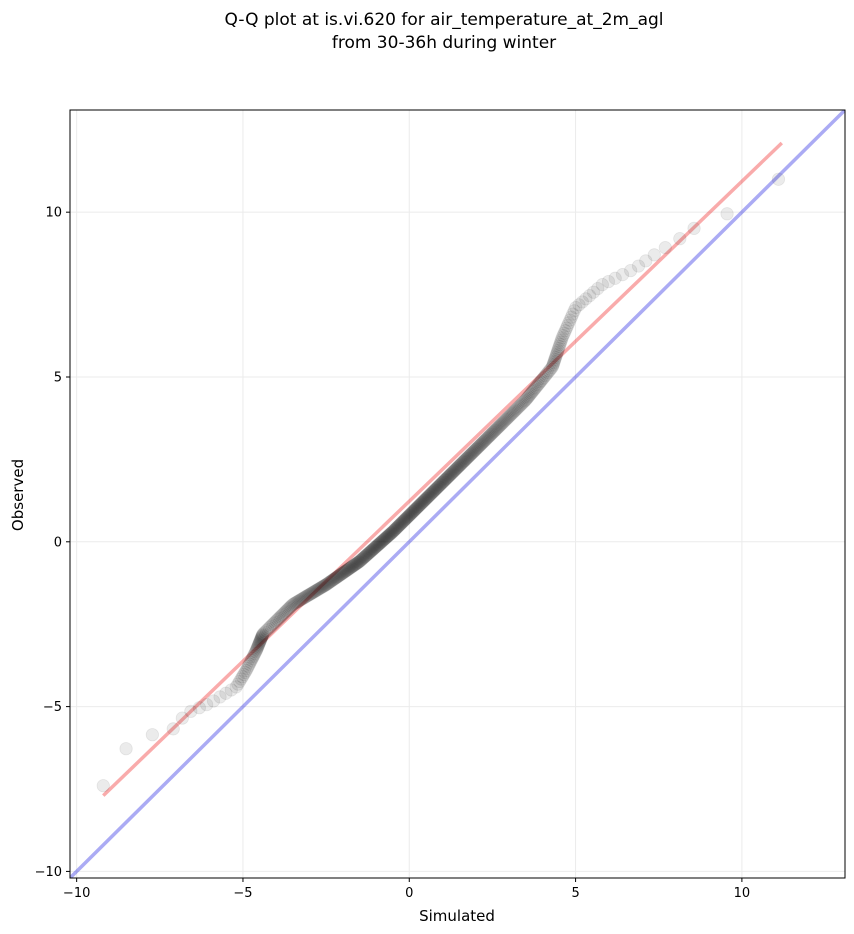 The width and height of the screenshot is (854, 934). Describe the element at coordinates (53, 213) in the screenshot. I see `y-tick-label: 10` at that location.